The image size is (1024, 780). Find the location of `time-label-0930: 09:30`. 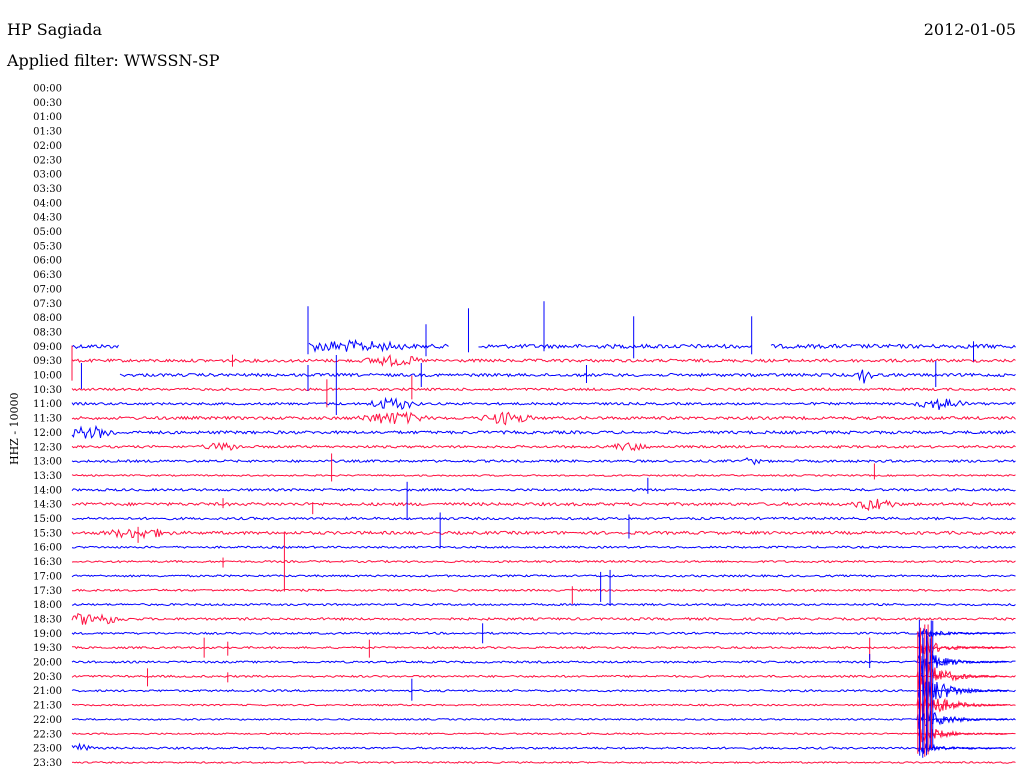

time-label-0930: 09:30 is located at coordinates (47, 361).